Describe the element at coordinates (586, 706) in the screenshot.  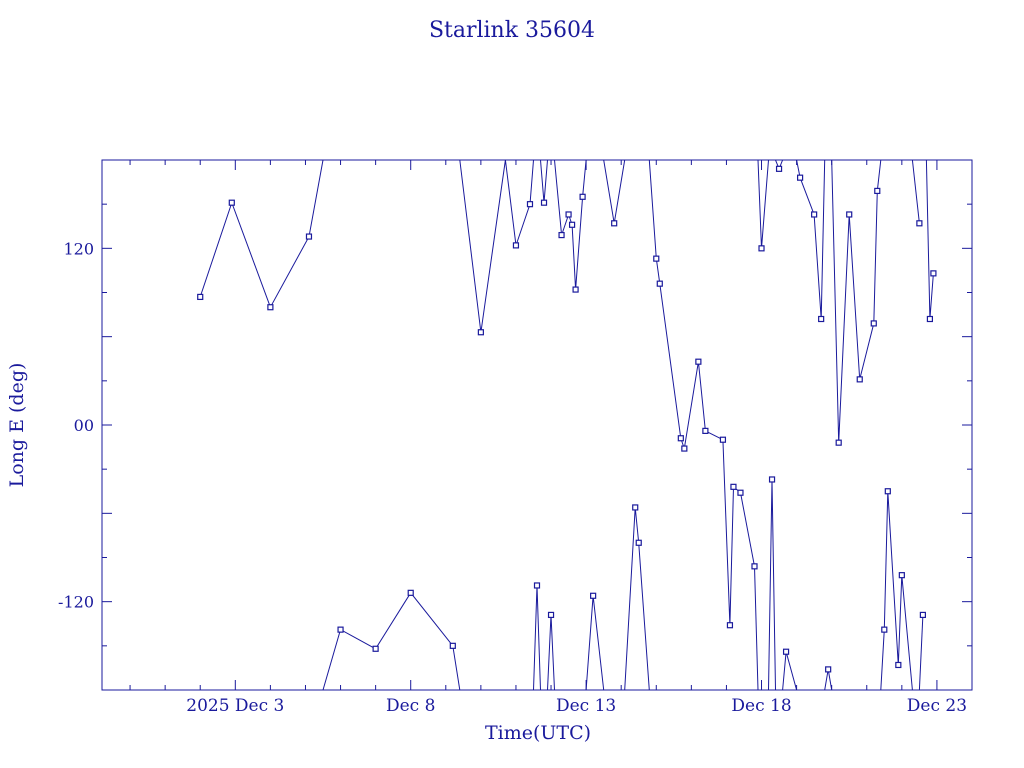
I see `x-tick-label: Dec 13` at that location.